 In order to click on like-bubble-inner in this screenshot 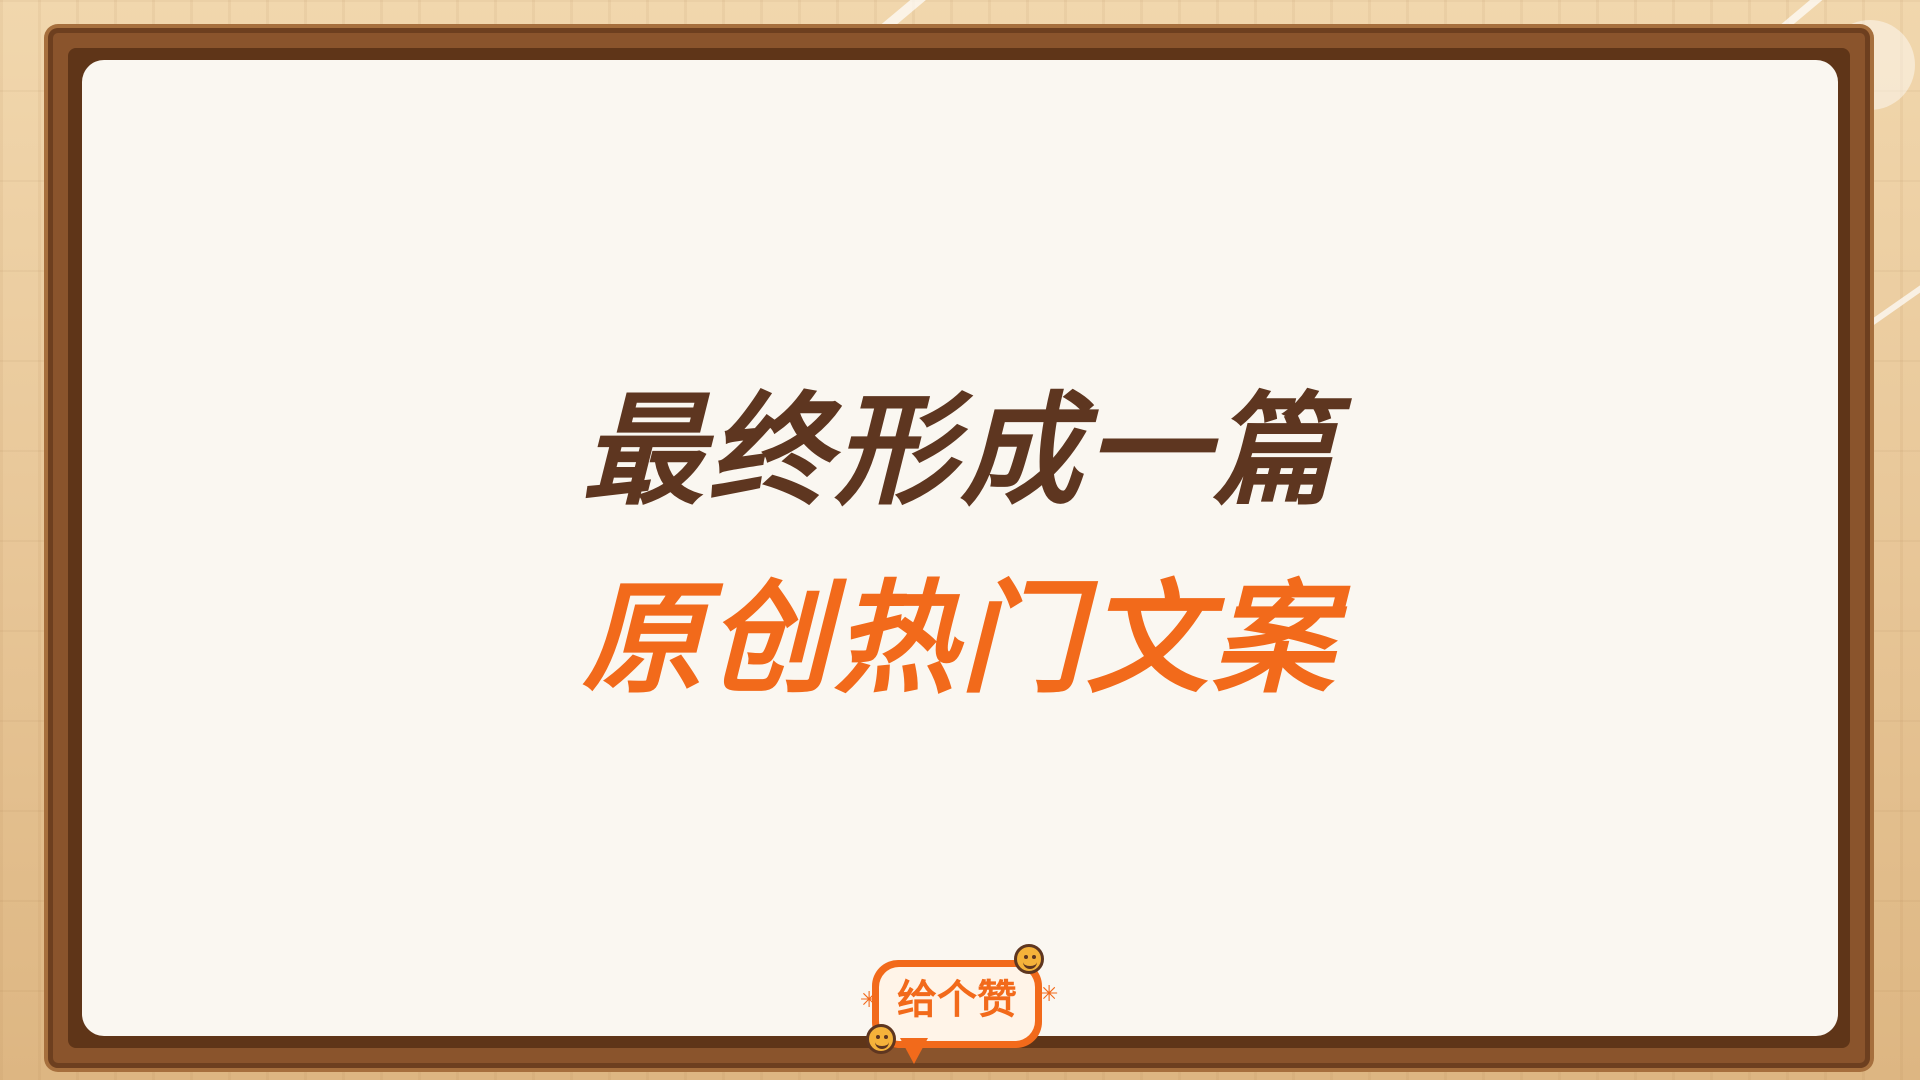, I will do `click(957, 1004)`.